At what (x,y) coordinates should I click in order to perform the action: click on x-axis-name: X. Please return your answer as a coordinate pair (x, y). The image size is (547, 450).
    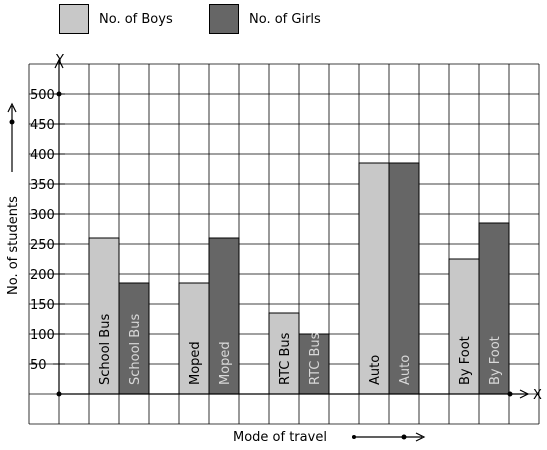
    Looking at the image, I should click on (537, 395).